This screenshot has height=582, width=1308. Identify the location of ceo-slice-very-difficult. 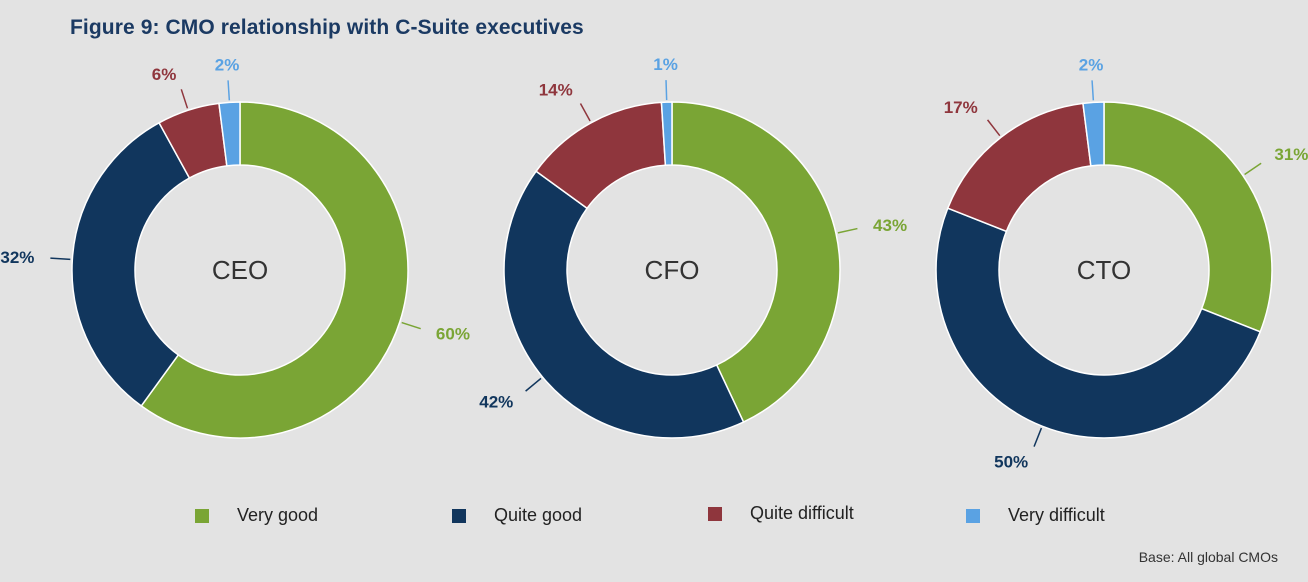
(229, 134).